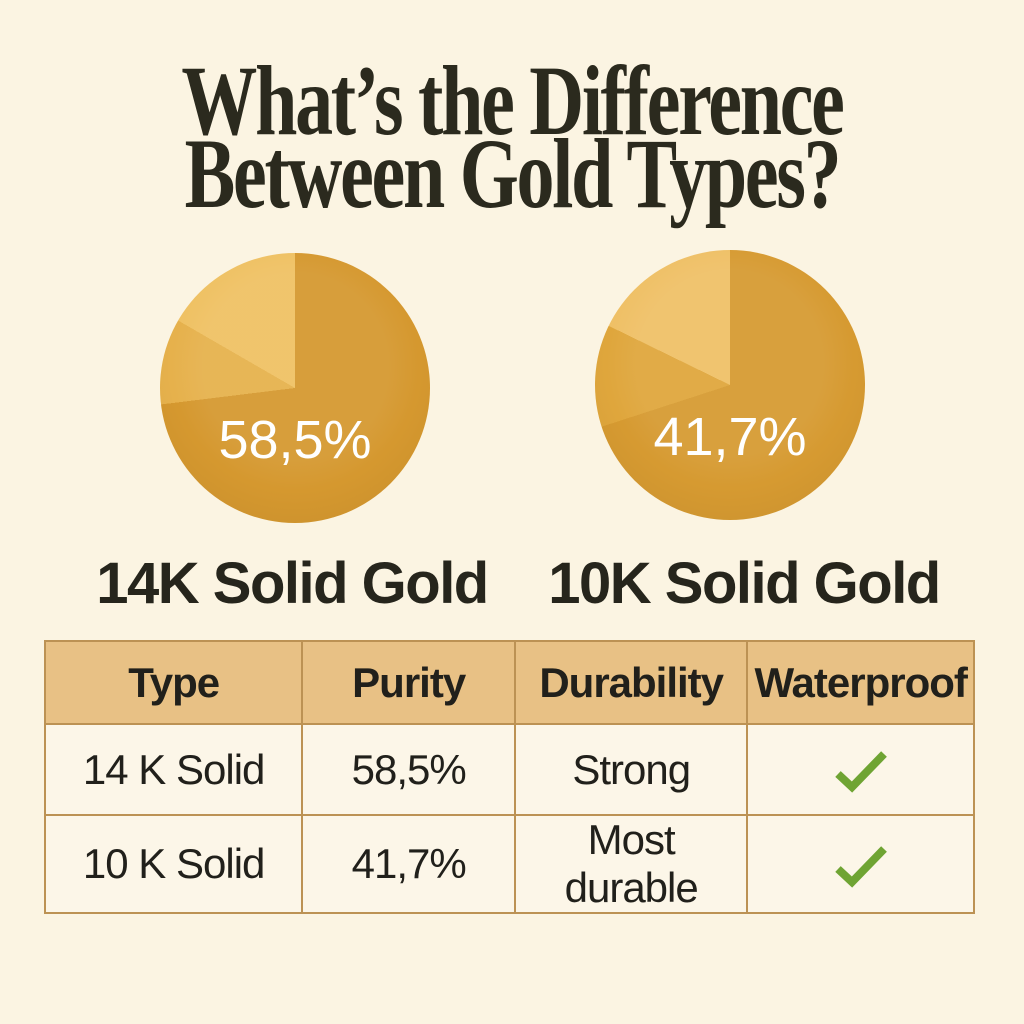 This screenshot has height=1024, width=1024. Describe the element at coordinates (631, 769) in the screenshot. I see `cell-durability-14k: Strong` at that location.